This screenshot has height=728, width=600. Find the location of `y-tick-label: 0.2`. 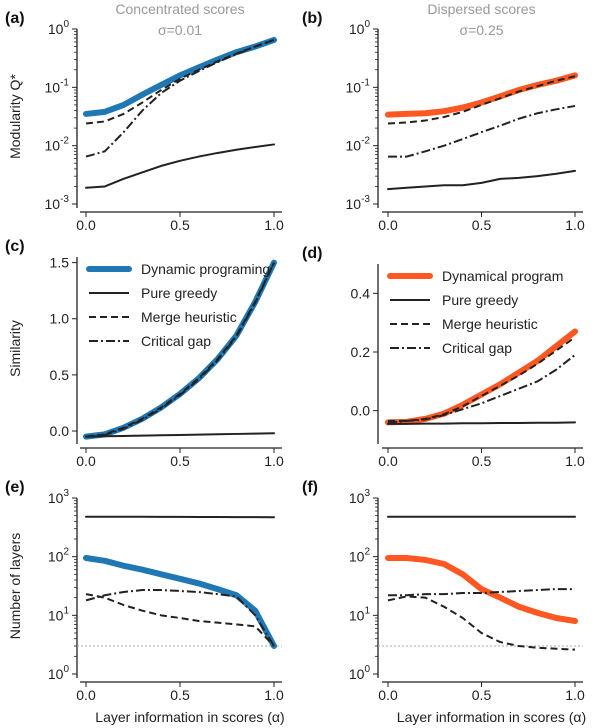

y-tick-label: 0.2 is located at coordinates (361, 352).